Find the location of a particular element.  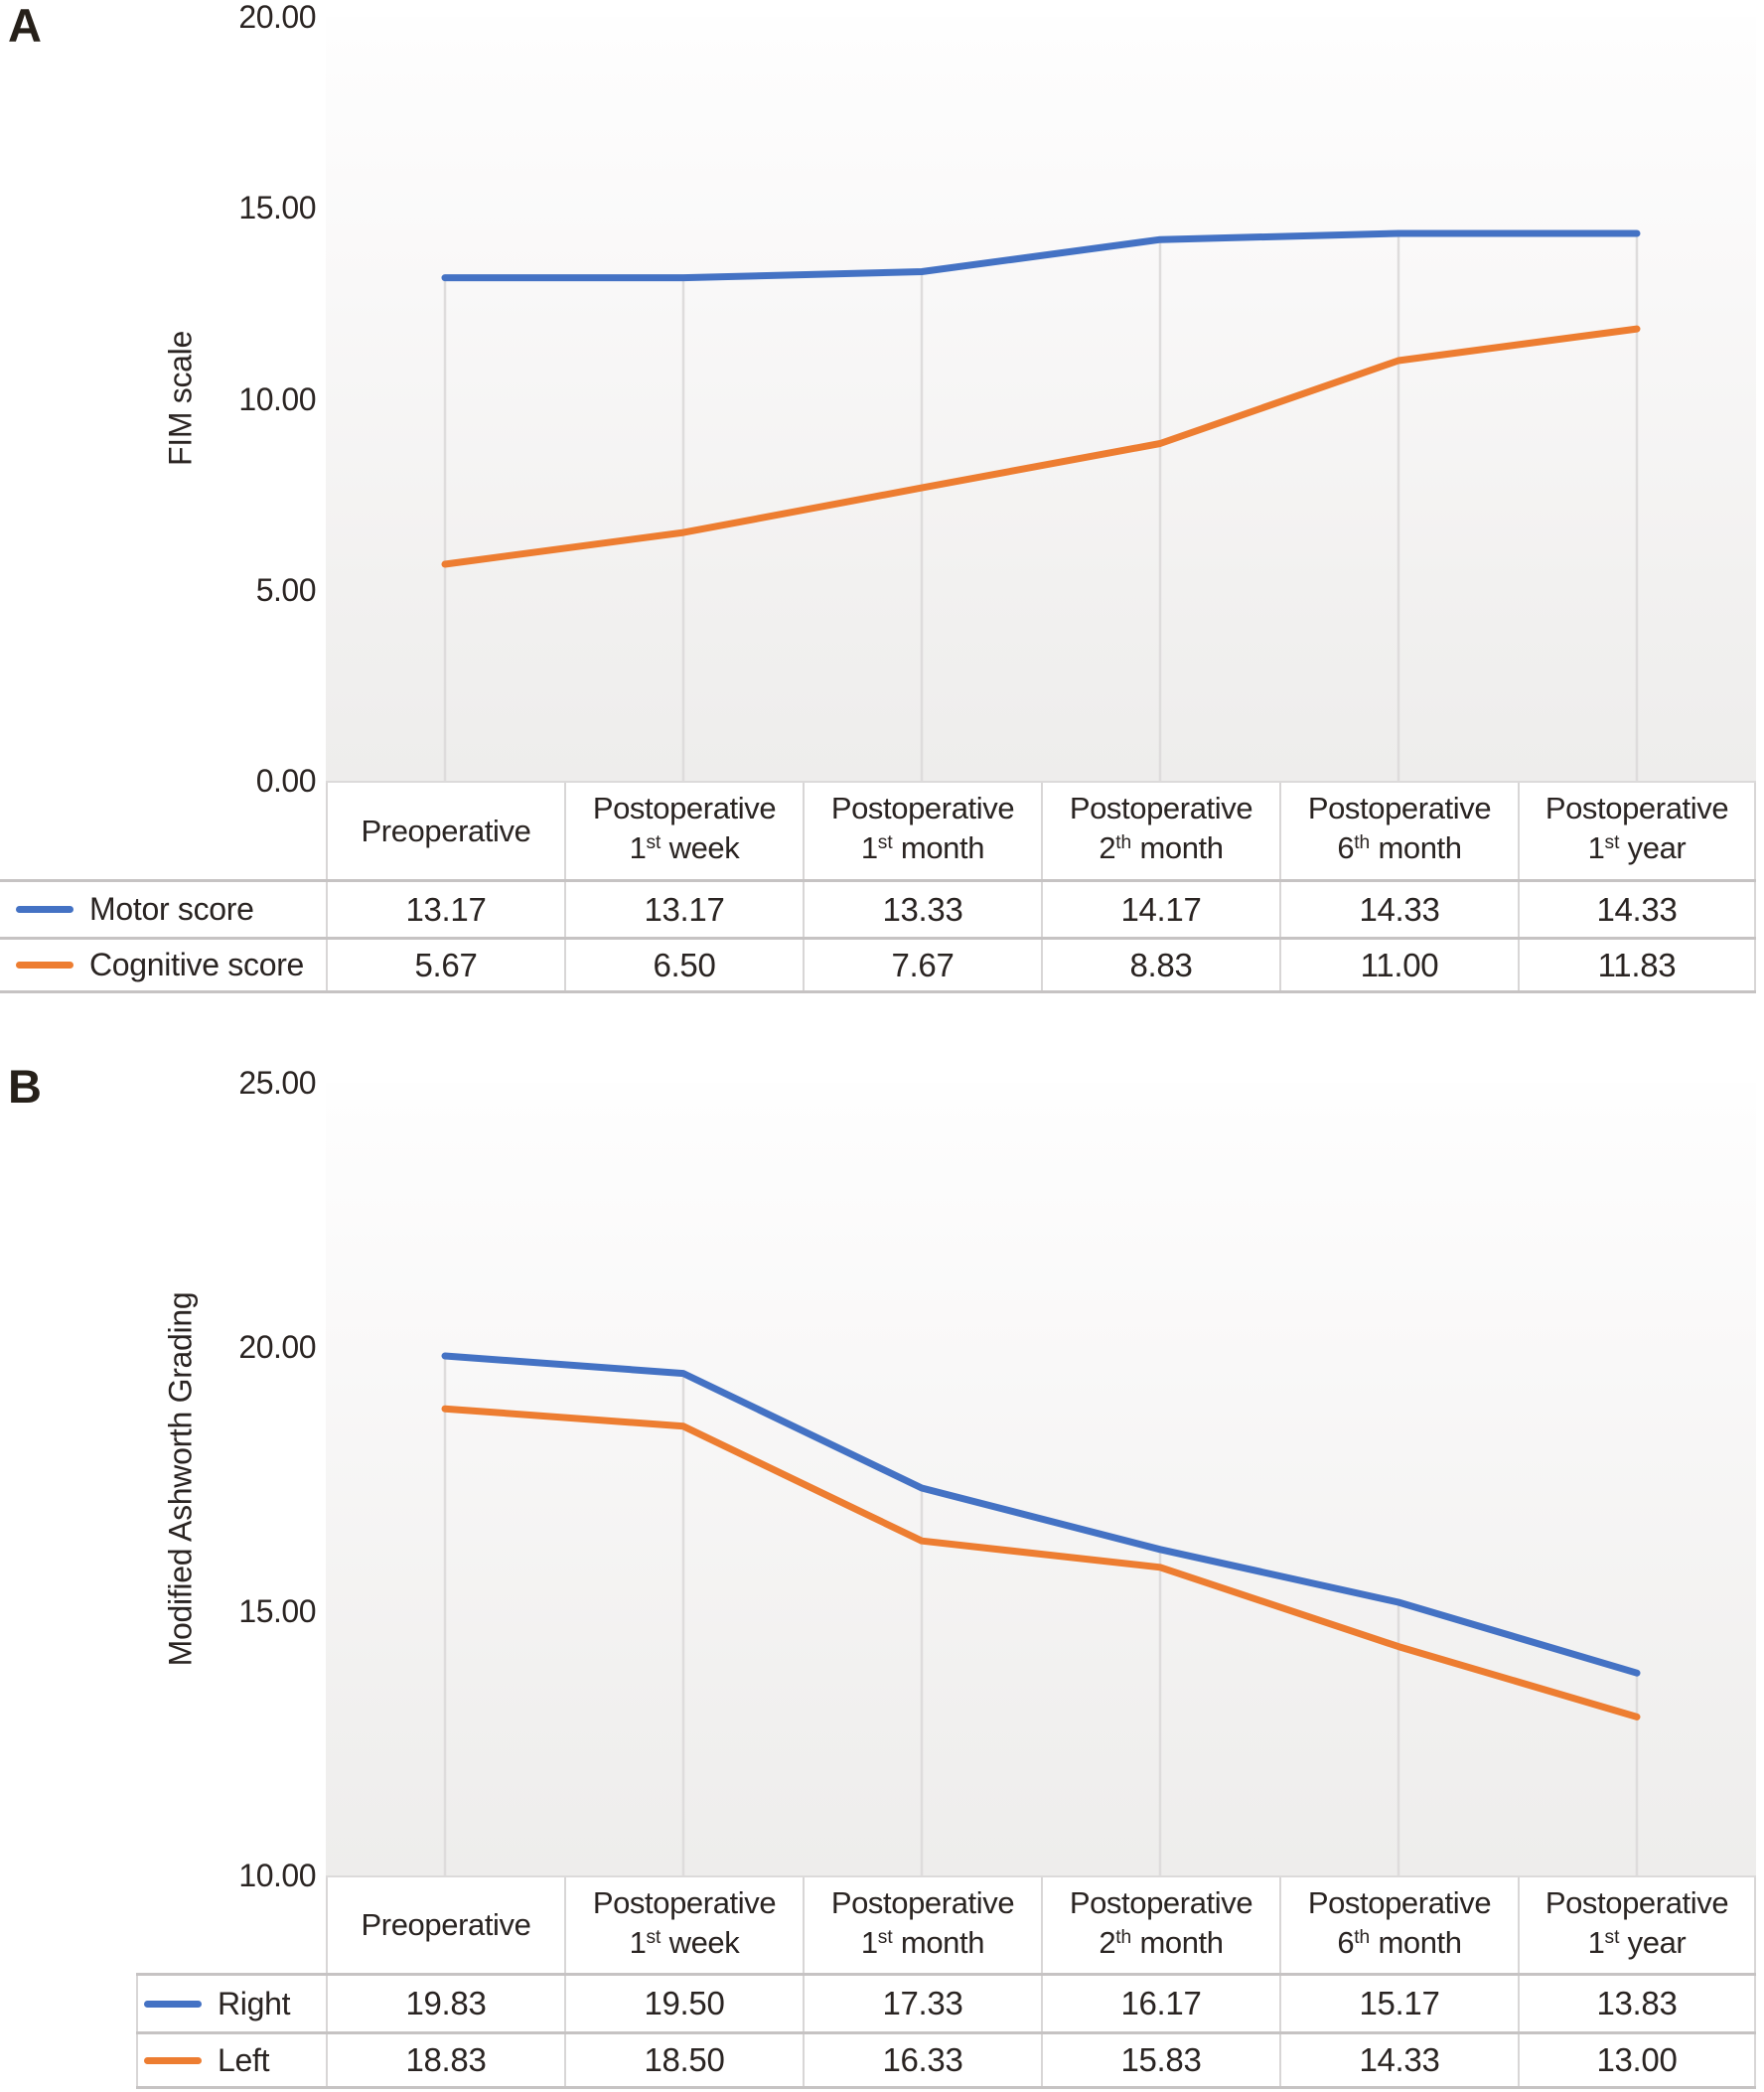

legend-key-motor-score: Motor score is located at coordinates (163, 909).